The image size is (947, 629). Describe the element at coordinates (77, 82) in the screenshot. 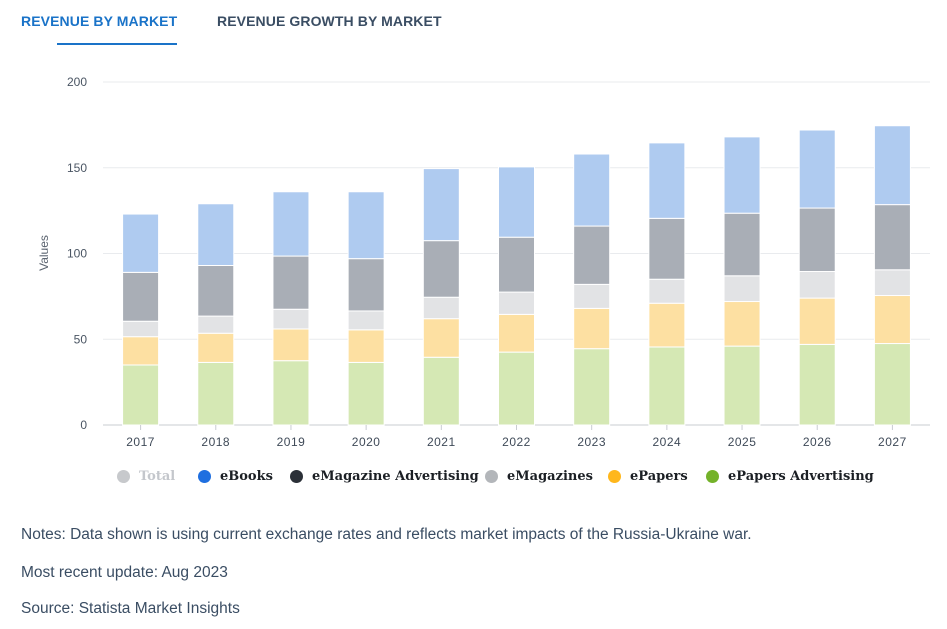

I see `y-tick-label: 200` at that location.